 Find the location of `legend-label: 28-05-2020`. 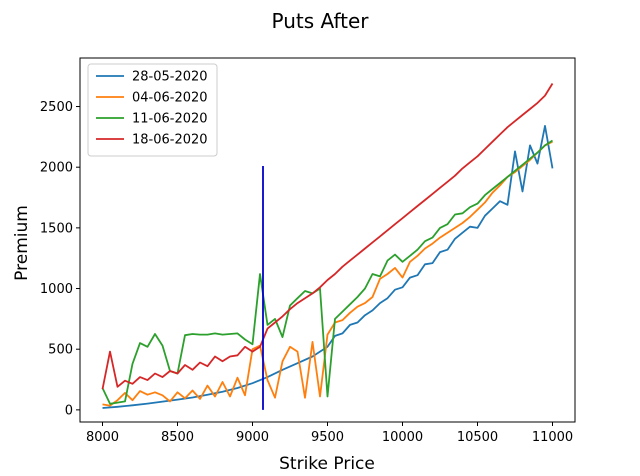

legend-label: 28-05-2020 is located at coordinates (170, 77).